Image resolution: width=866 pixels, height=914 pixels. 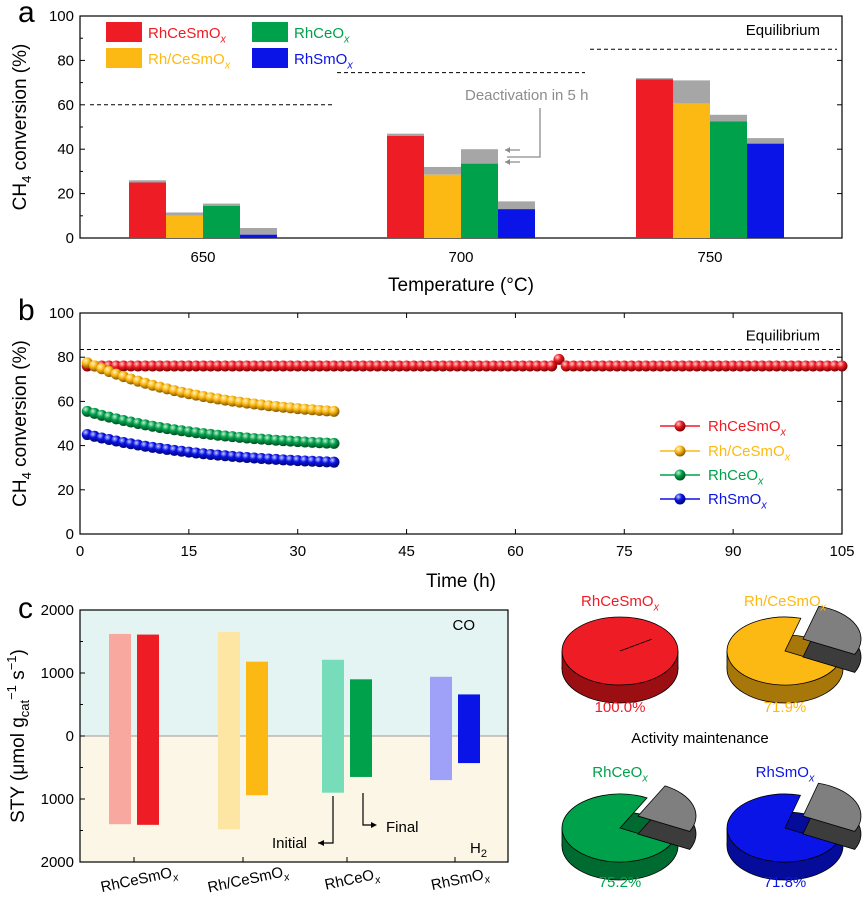 I want to click on pie-title: RhCeSmOx, so click(x=620, y=603).